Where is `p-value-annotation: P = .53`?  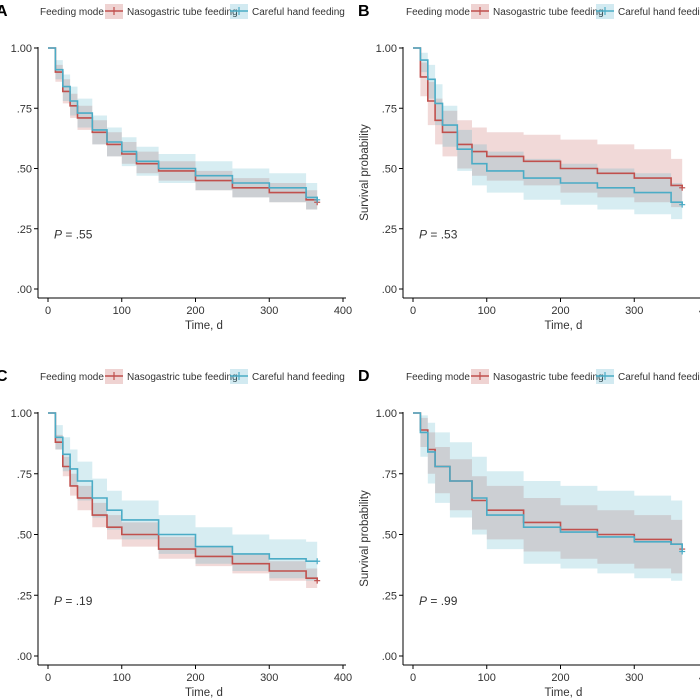
p-value-annotation: P = .53 is located at coordinates (438, 234).